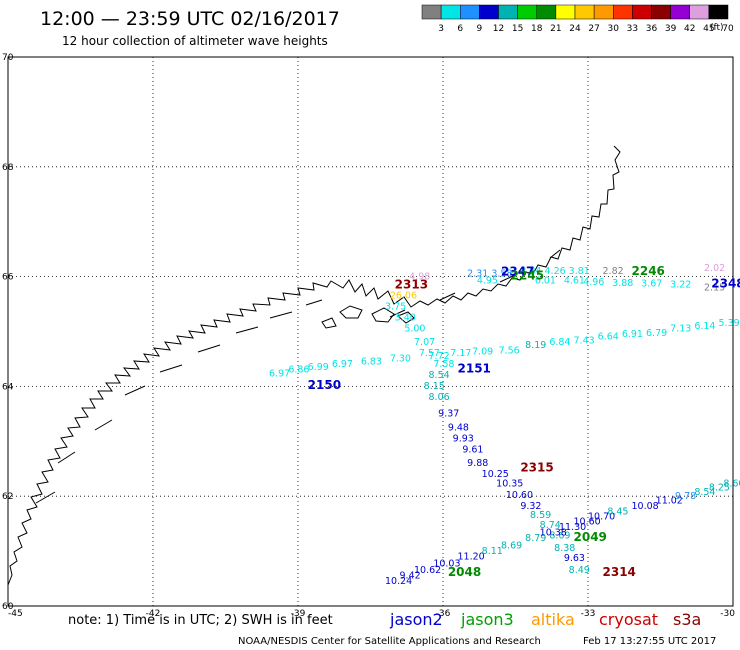 This screenshot has width=740, height=650. What do you see at coordinates (7, 497) in the screenshot?
I see `y-tick-label: 62` at bounding box center [7, 497].